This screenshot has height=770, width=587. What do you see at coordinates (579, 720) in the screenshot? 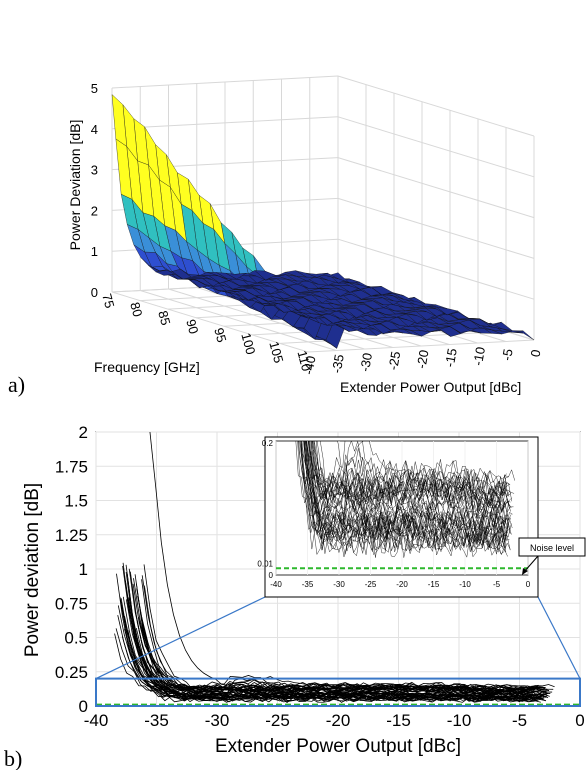
I see `x-tick-label: 0` at bounding box center [579, 720].